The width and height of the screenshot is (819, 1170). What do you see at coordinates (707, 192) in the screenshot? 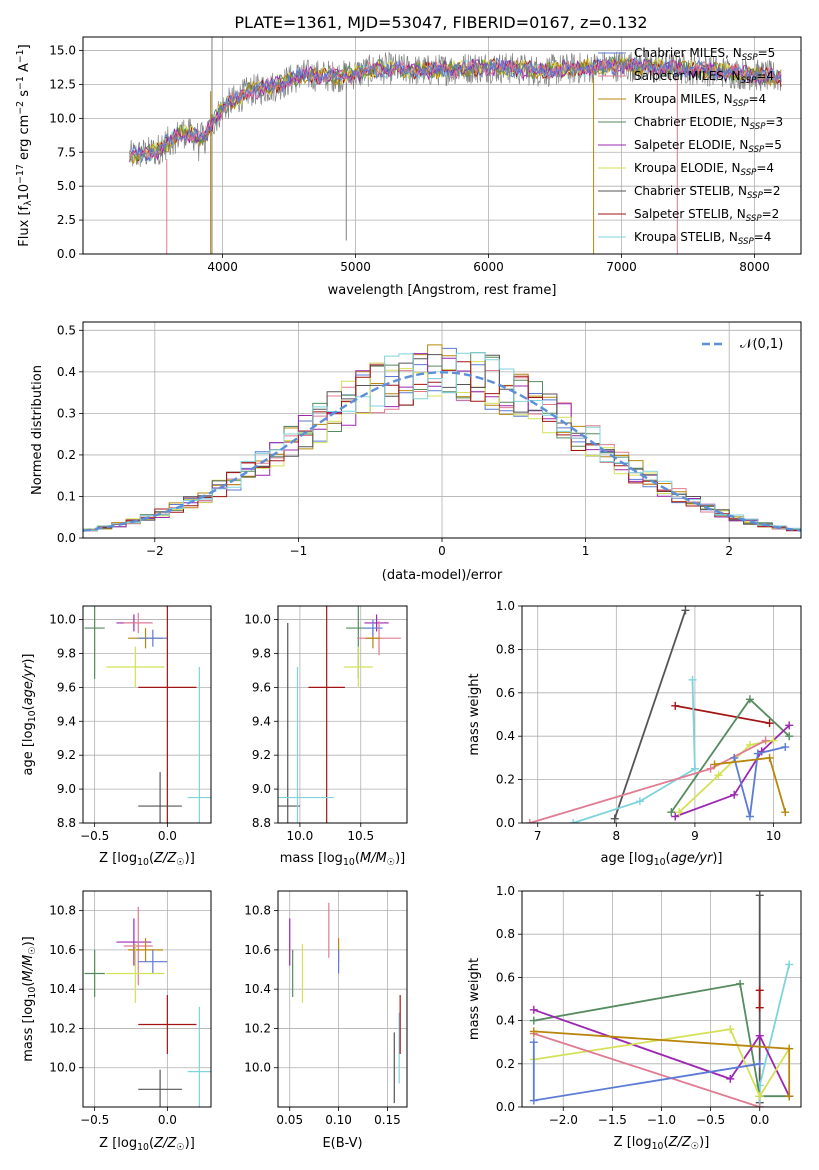
I see `legend-entry: Chabrier STELIB, NSSP=2` at bounding box center [707, 192].